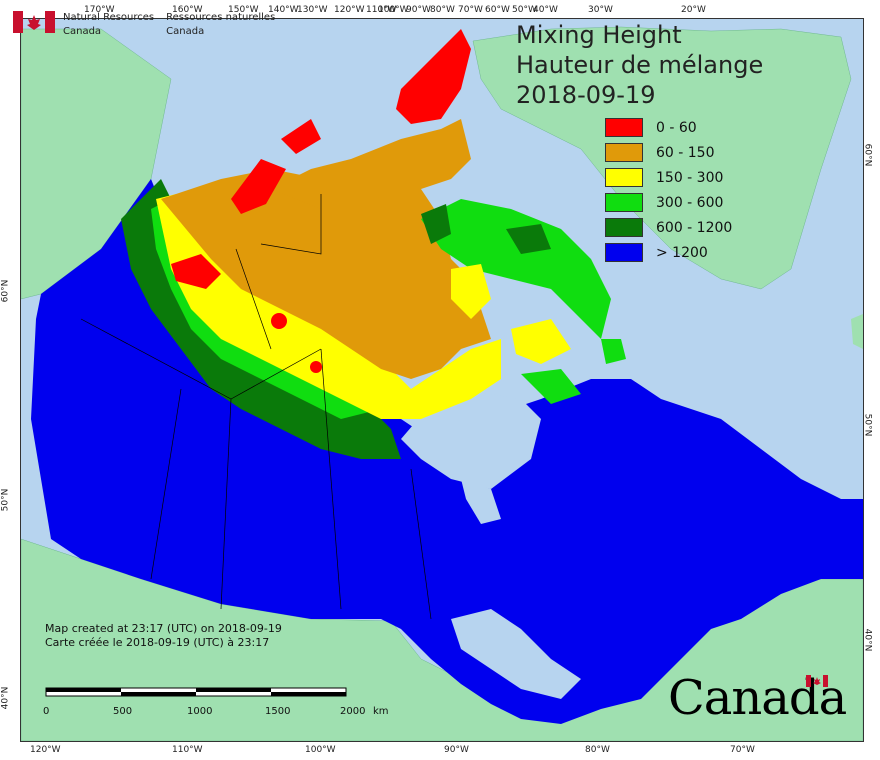 The image size is (880, 760). Describe the element at coordinates (243, 10) in the screenshot. I see `lon-label-top: 150°W` at that location.